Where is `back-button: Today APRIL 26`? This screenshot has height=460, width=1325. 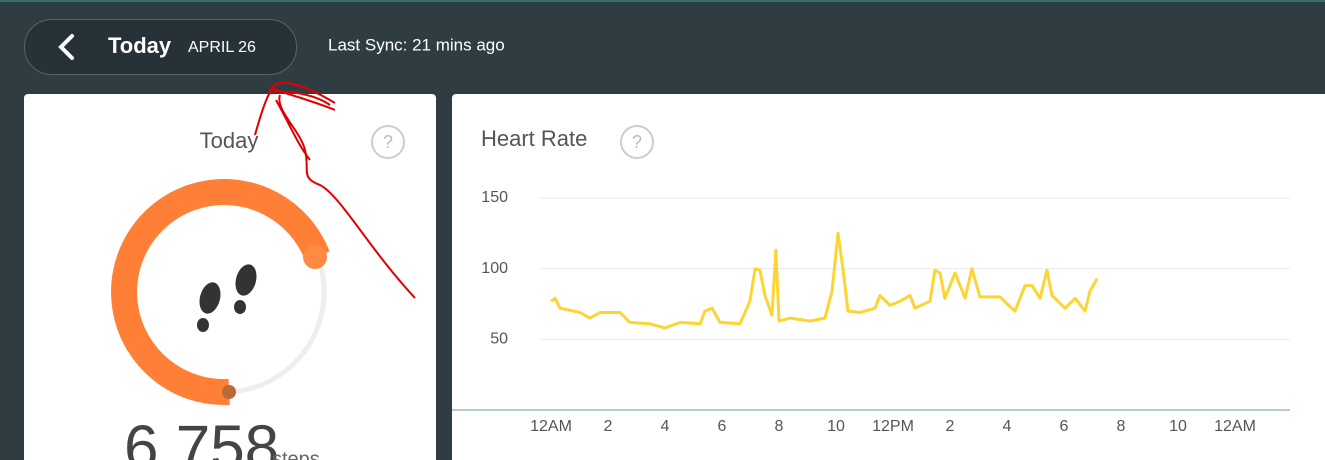 back-button: Today APRIL 26 is located at coordinates (160, 47).